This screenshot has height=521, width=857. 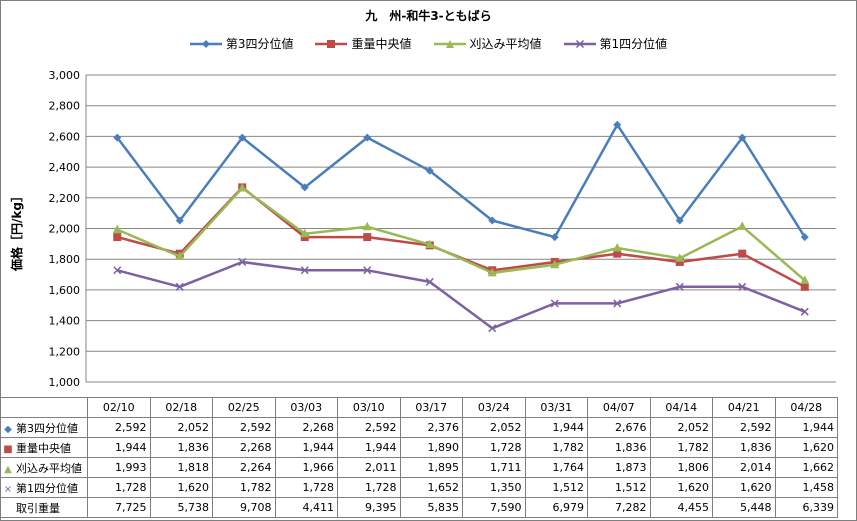 What do you see at coordinates (47, 428) in the screenshot?
I see `table-row-label-text: 第3四分位値` at bounding box center [47, 428].